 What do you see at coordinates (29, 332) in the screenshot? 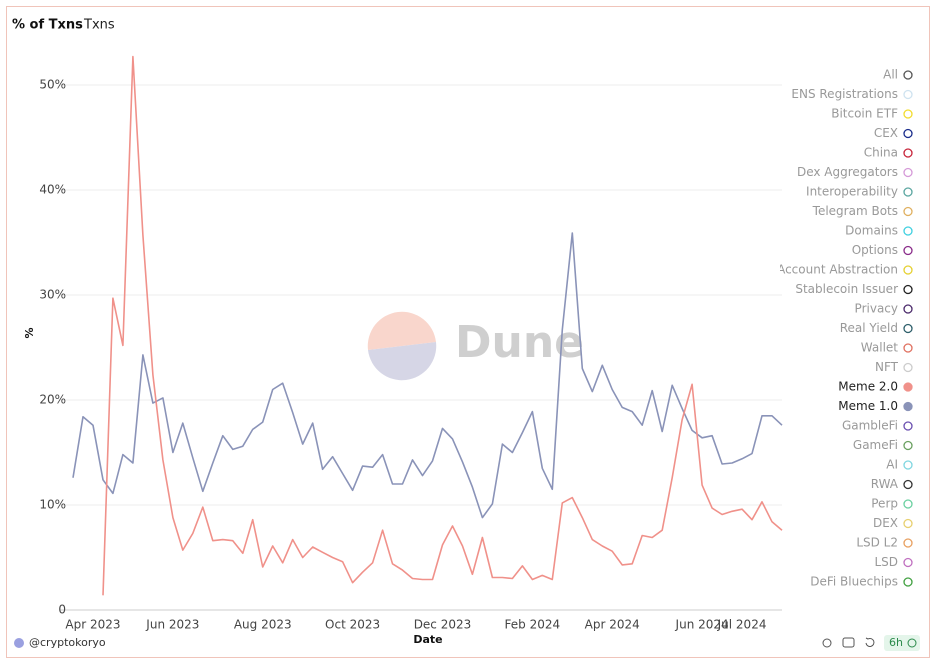
I see `y-axis-label: %` at bounding box center [29, 332].